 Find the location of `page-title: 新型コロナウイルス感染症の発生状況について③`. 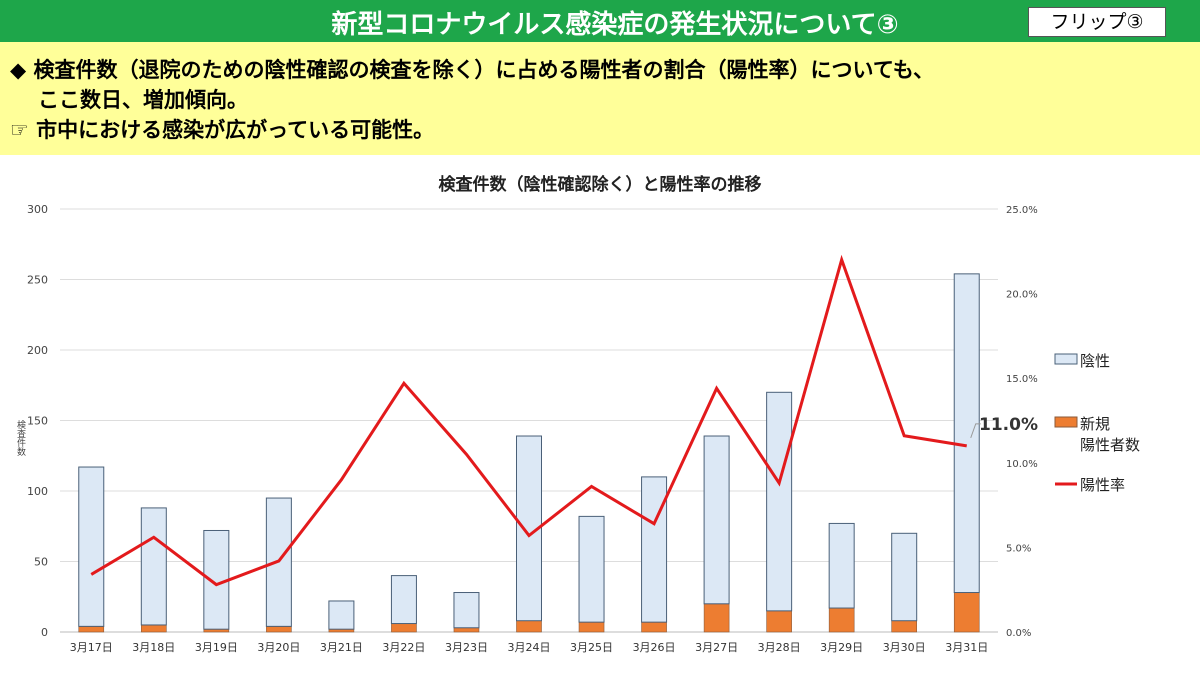

page-title: 新型コロナウイルス感染症の発生状況について③ is located at coordinates (615, 25).